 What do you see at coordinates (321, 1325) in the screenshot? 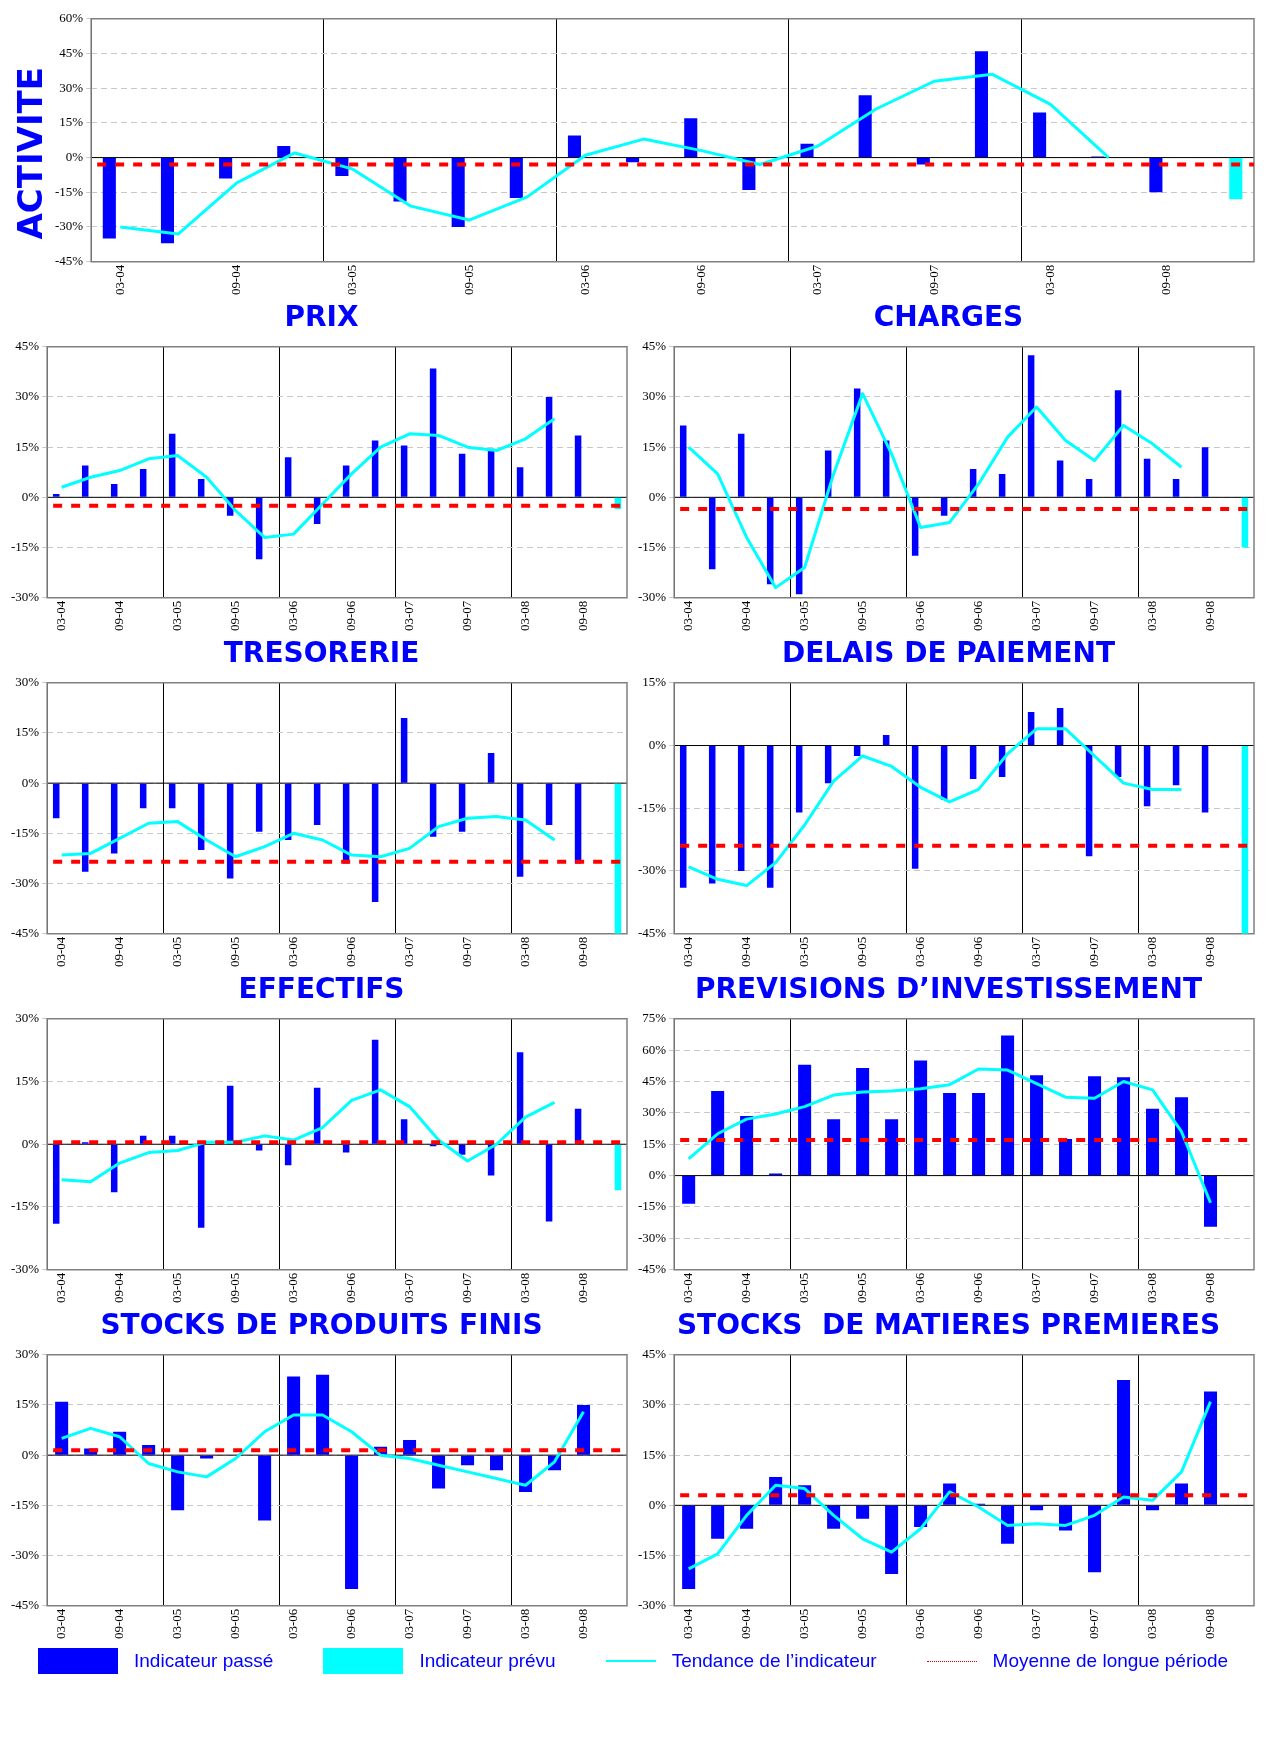
I see `chart-title: STOCKS DE PRODUITS FINIS` at bounding box center [321, 1325].